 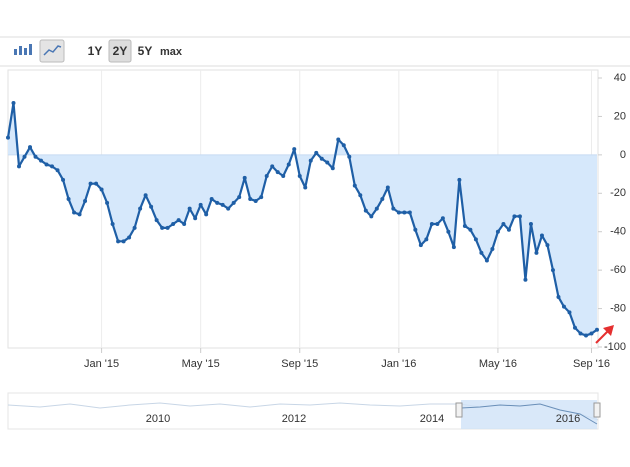 I want to click on selected-range-bg, so click(x=120, y=51).